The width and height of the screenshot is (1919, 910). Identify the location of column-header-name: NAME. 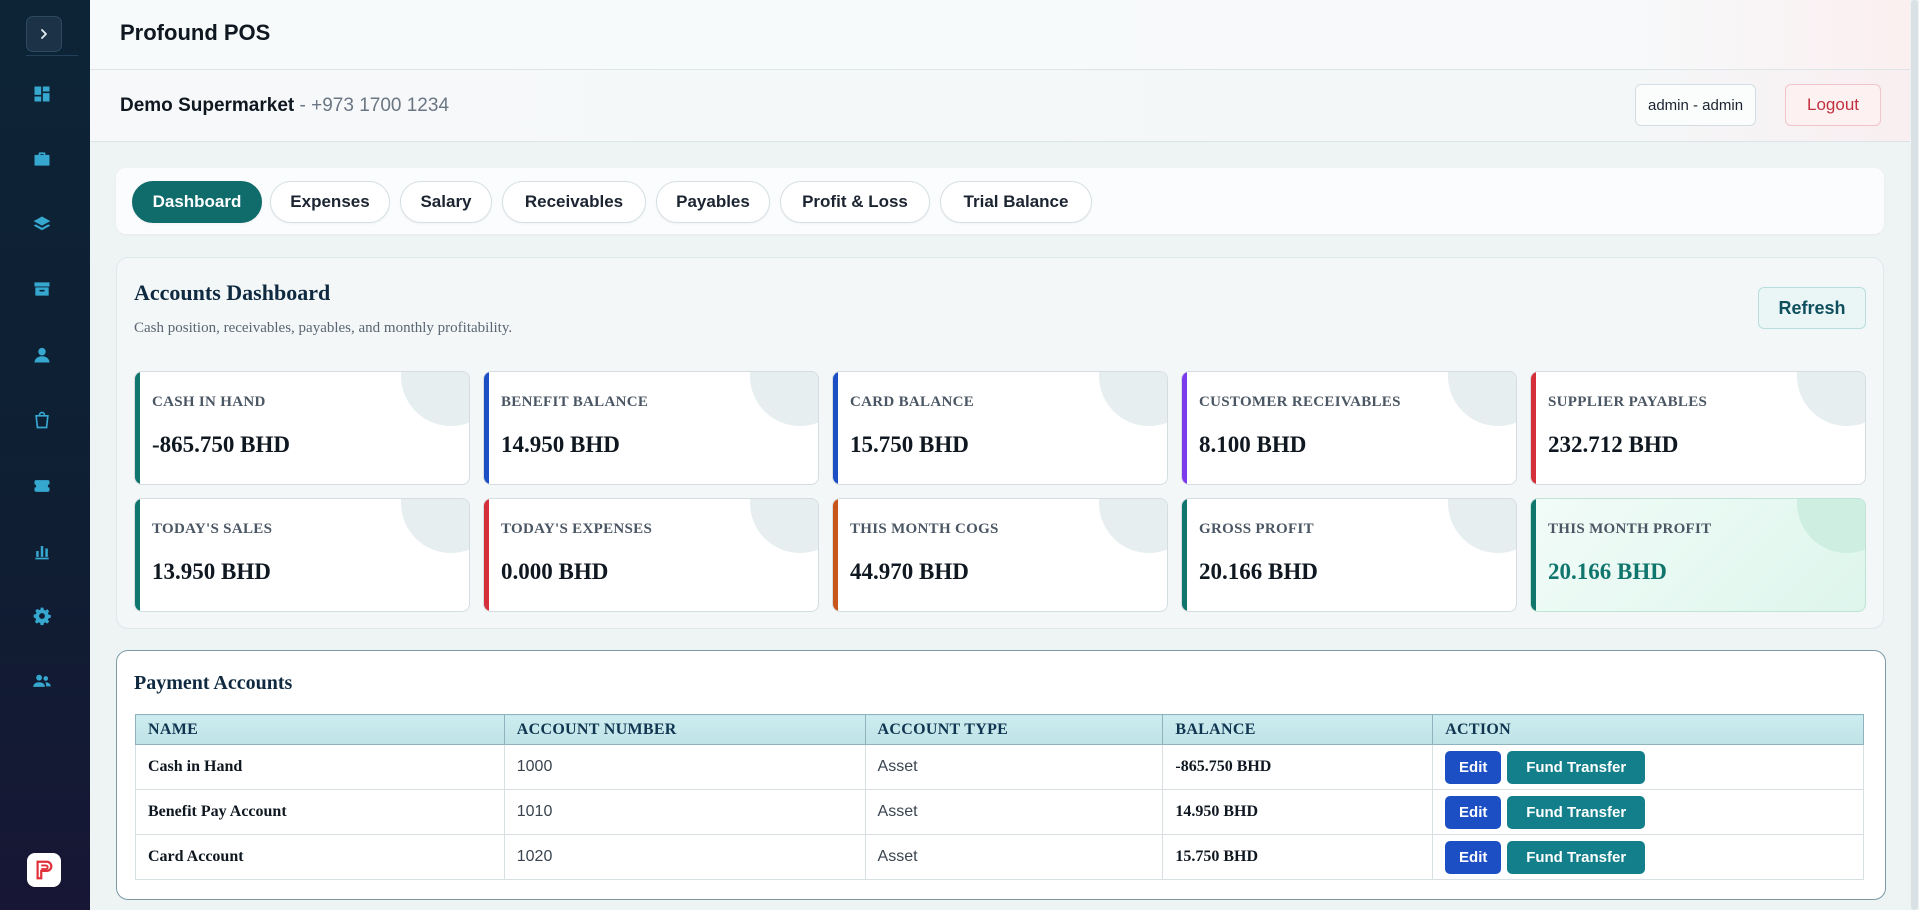
(320, 729).